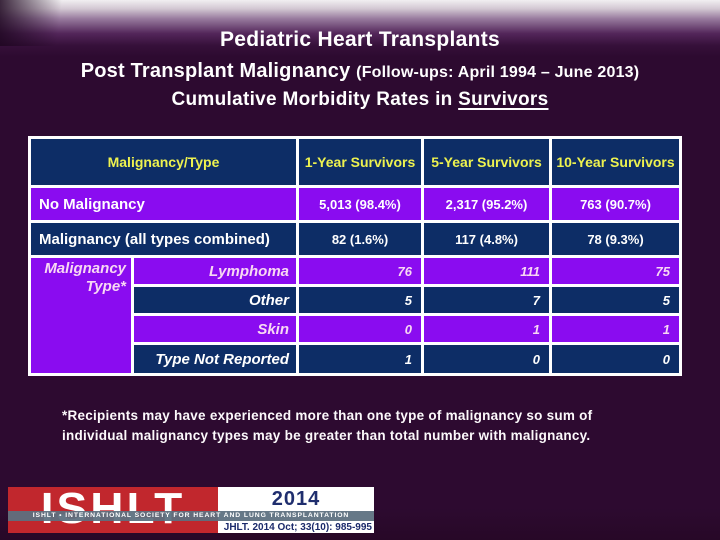 The height and width of the screenshot is (540, 720). What do you see at coordinates (486, 300) in the screenshot?
I see `cell-value: 7` at bounding box center [486, 300].